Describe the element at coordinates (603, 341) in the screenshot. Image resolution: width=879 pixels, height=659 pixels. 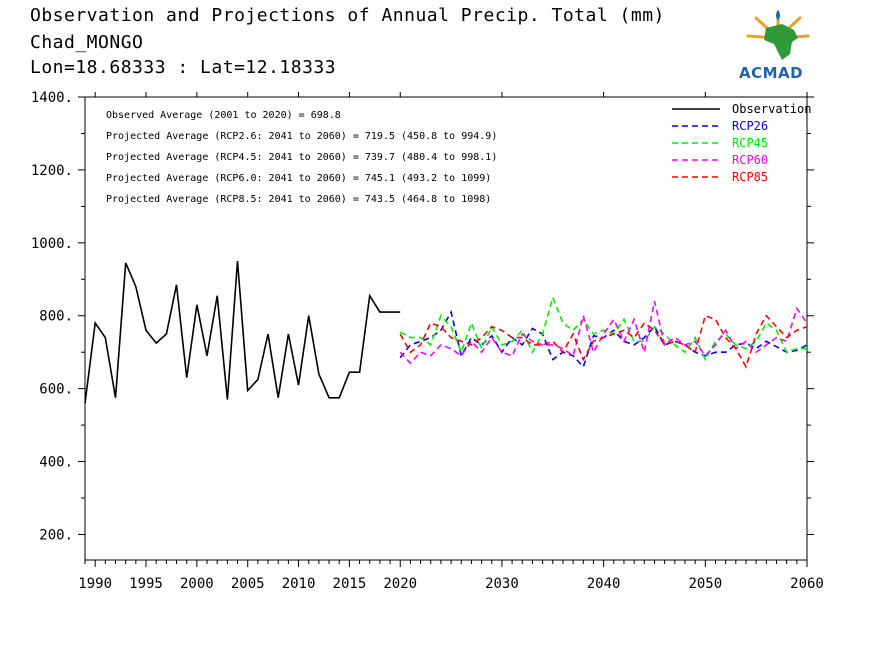
I see `series-line-rcp85` at that location.